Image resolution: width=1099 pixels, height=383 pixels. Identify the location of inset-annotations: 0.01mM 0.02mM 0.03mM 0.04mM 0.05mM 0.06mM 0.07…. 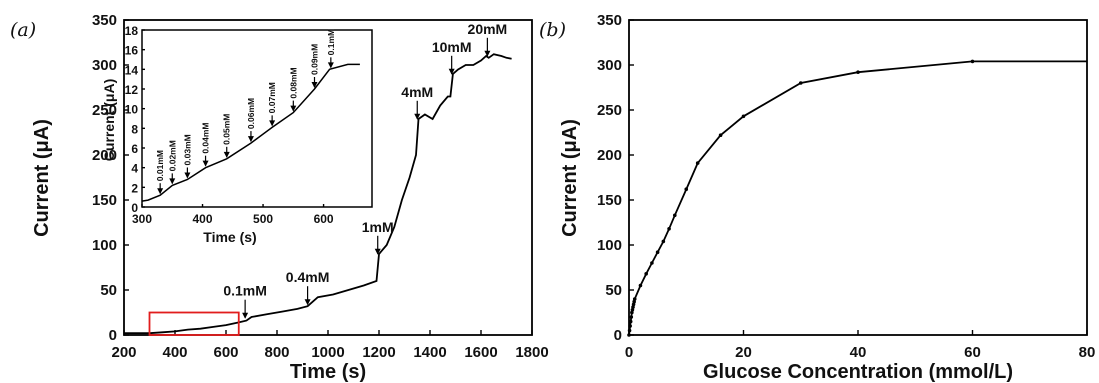
(245, 112).